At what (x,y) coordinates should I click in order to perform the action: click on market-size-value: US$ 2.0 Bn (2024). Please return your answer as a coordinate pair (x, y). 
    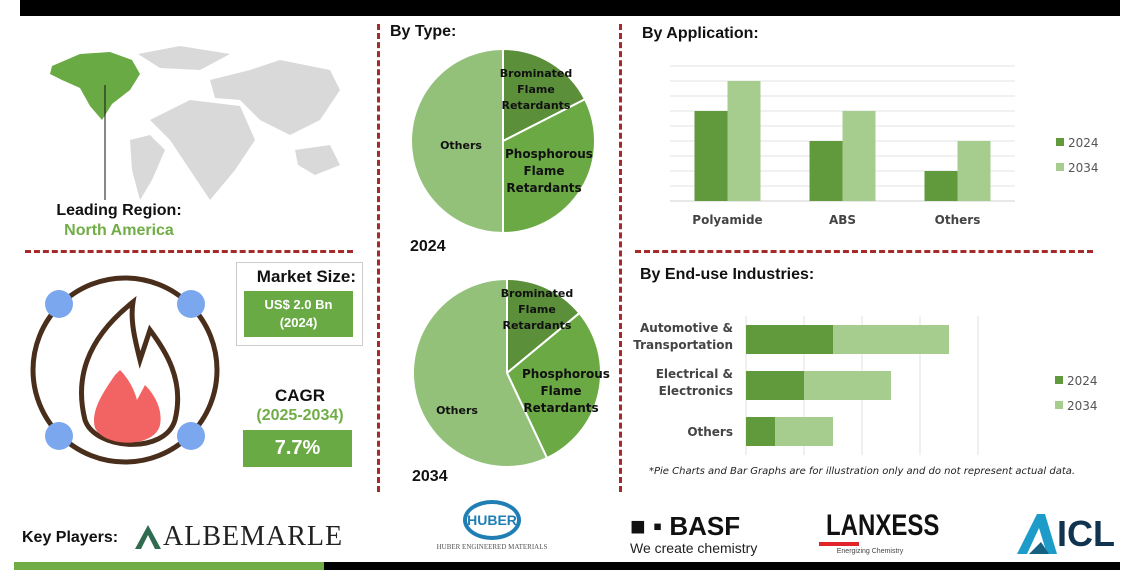
    Looking at the image, I should click on (298, 314).